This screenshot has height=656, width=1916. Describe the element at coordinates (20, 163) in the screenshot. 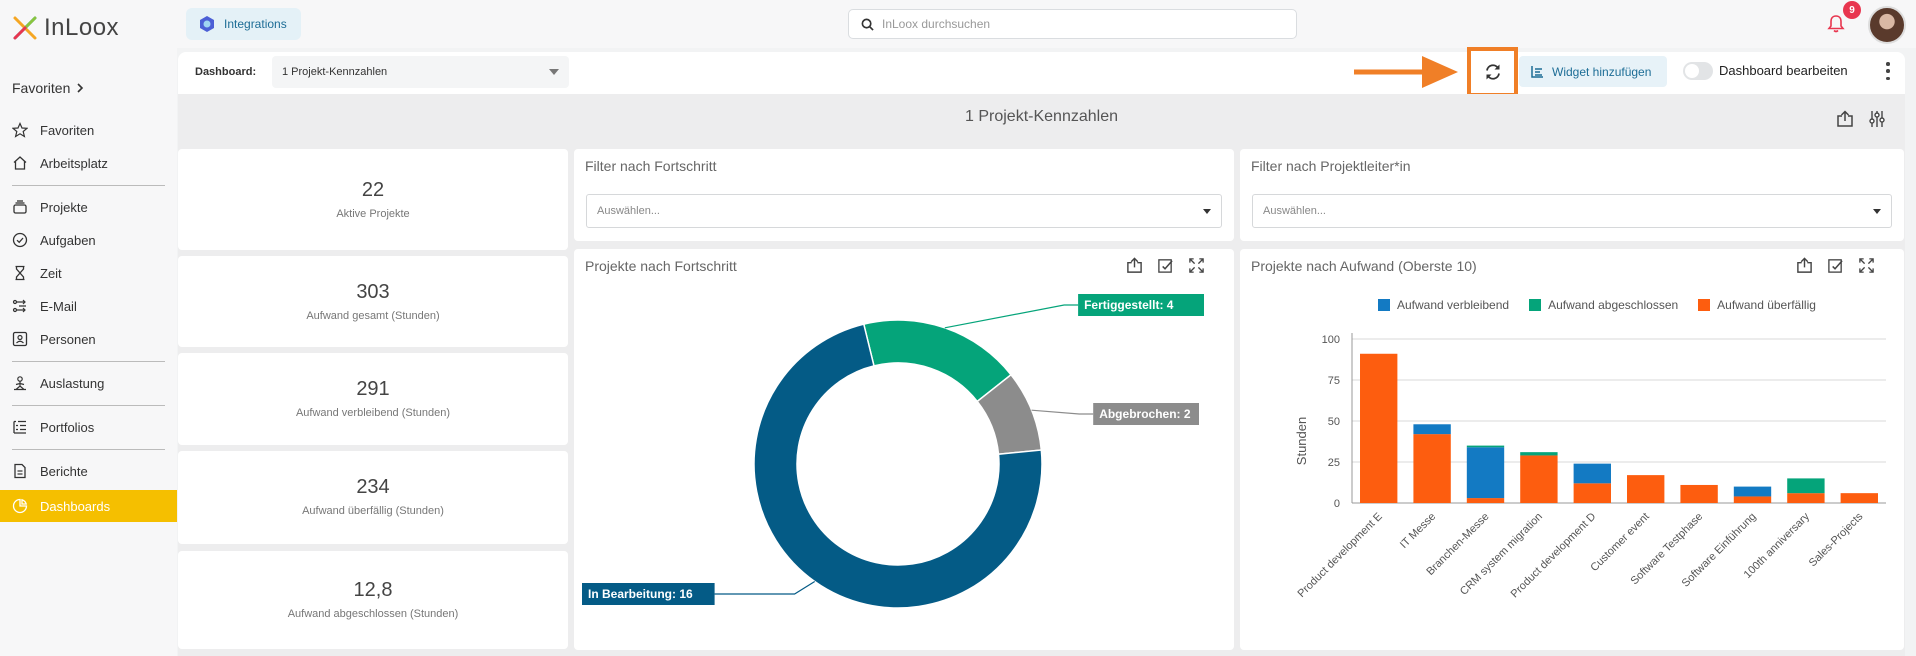

I see `home-icon` at that location.